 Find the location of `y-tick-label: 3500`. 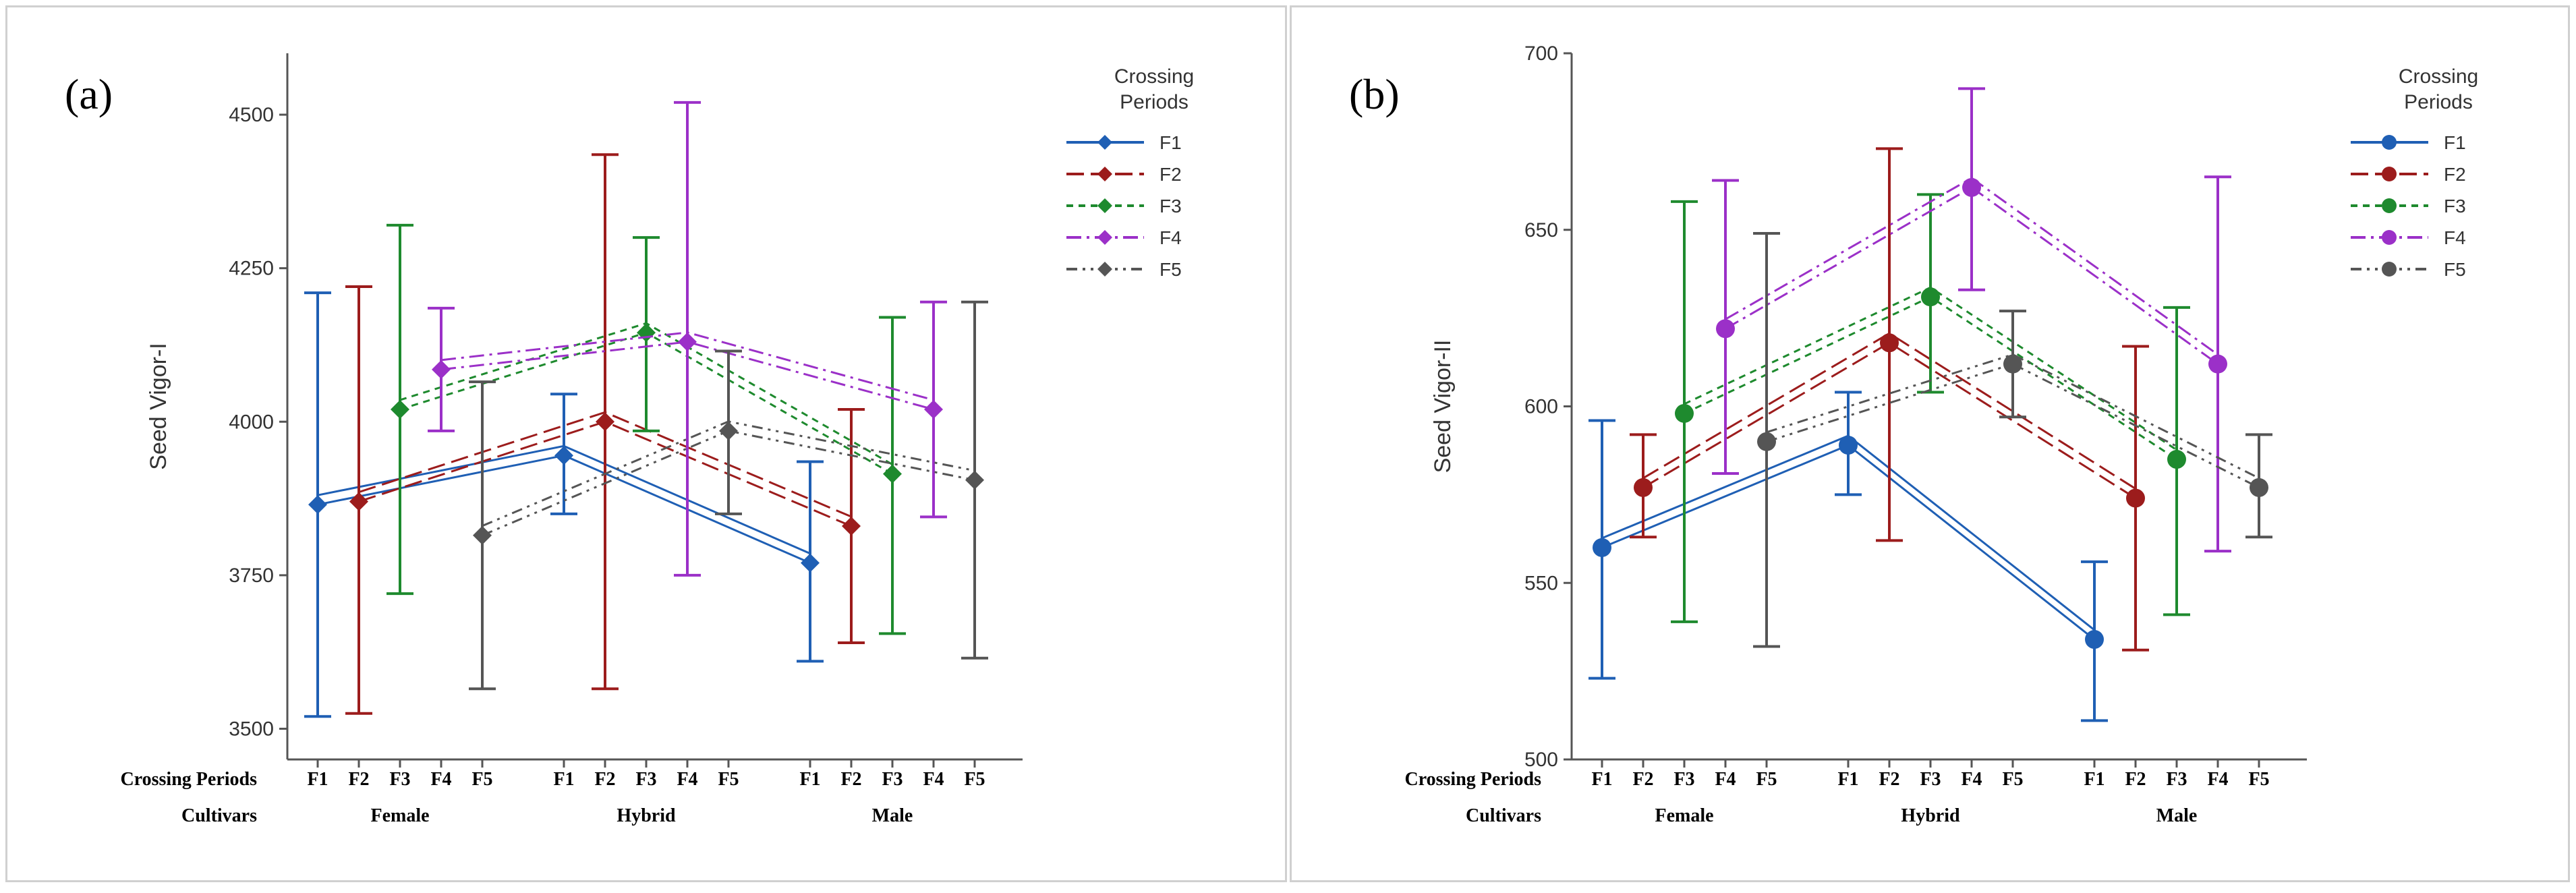

y-tick-label: 3500 is located at coordinates (251, 729).